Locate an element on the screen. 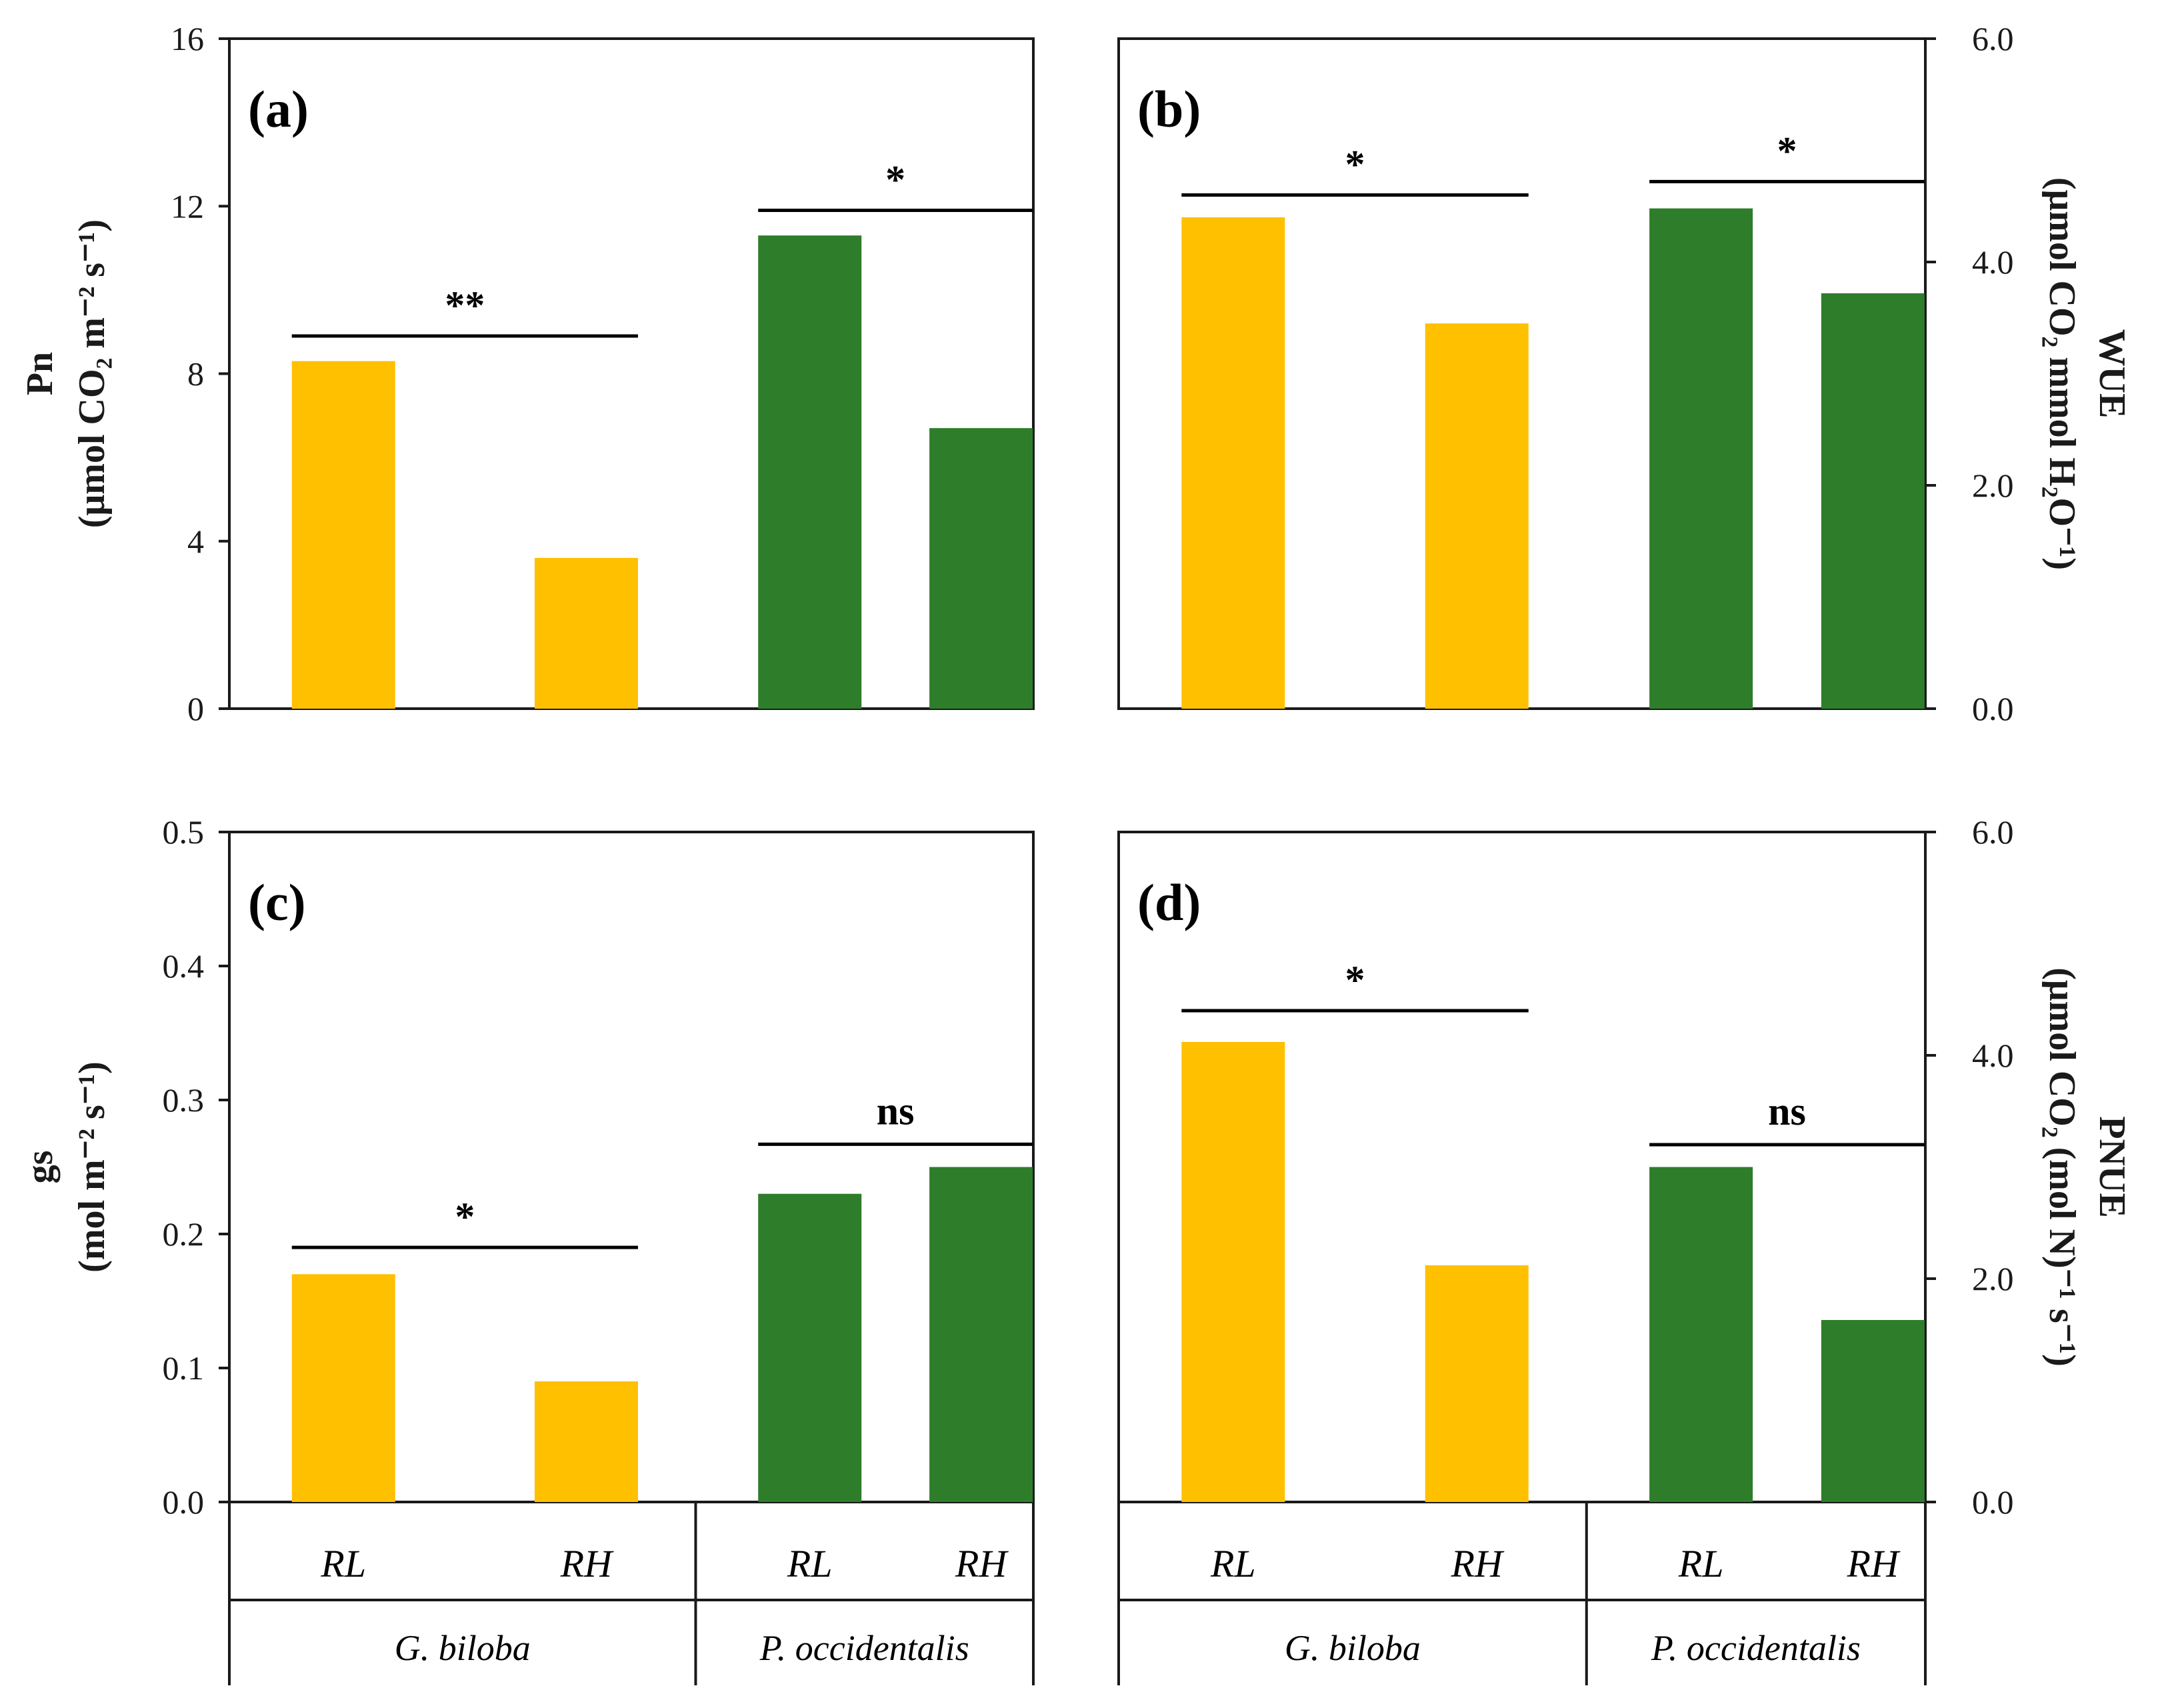 Image resolution: width=2162 pixels, height=1708 pixels. panel-label: (d) is located at coordinates (1169, 902).